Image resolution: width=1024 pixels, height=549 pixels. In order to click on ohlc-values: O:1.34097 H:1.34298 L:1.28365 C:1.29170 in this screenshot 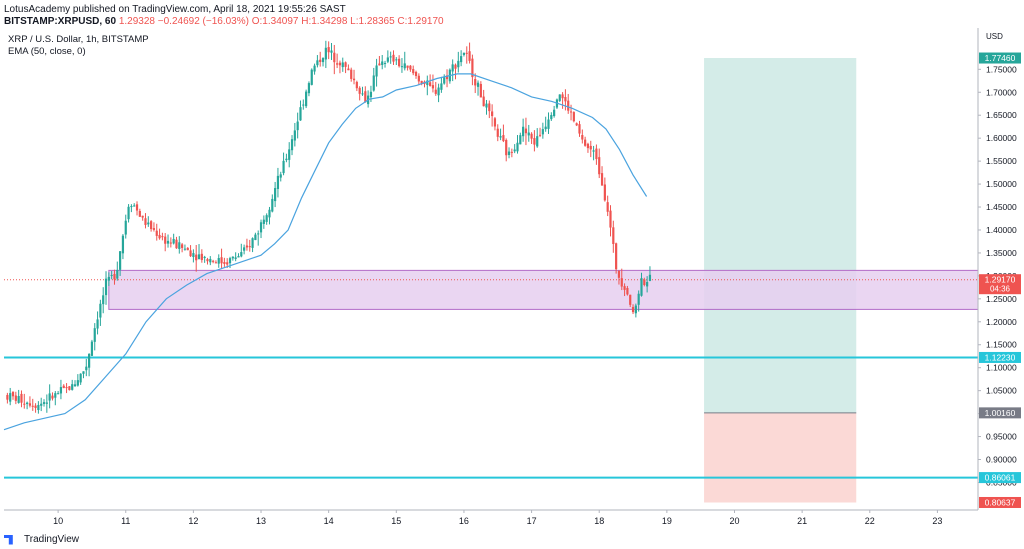, I will do `click(347, 21)`.